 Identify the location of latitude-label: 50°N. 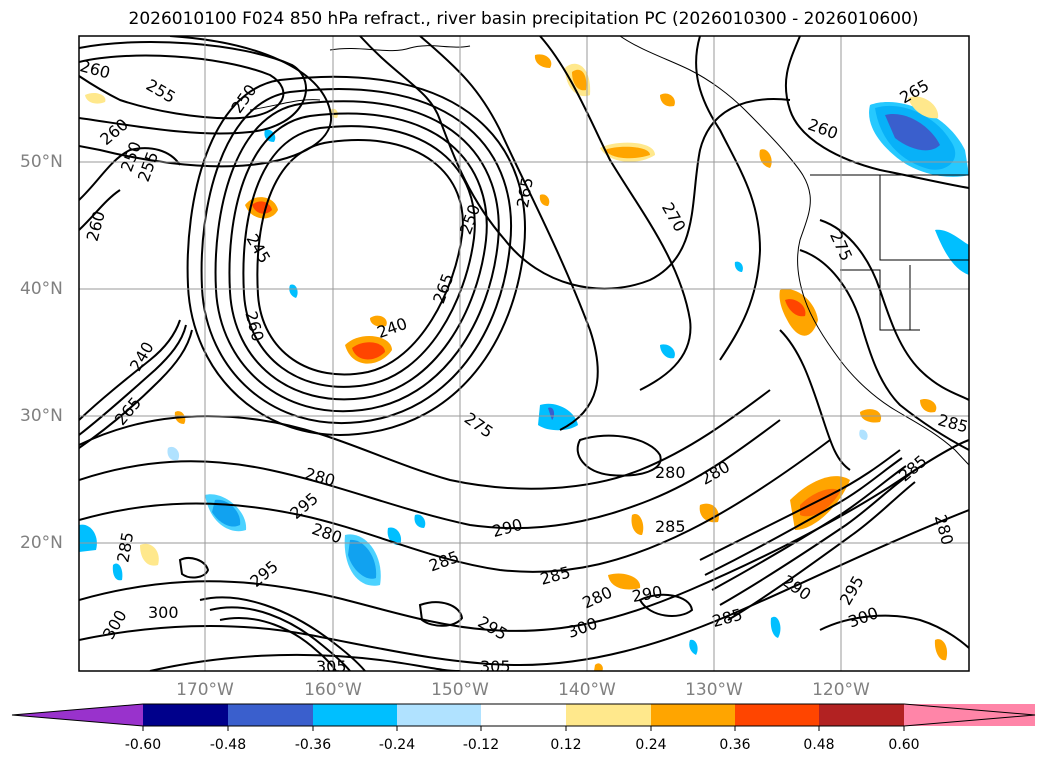
(41, 162).